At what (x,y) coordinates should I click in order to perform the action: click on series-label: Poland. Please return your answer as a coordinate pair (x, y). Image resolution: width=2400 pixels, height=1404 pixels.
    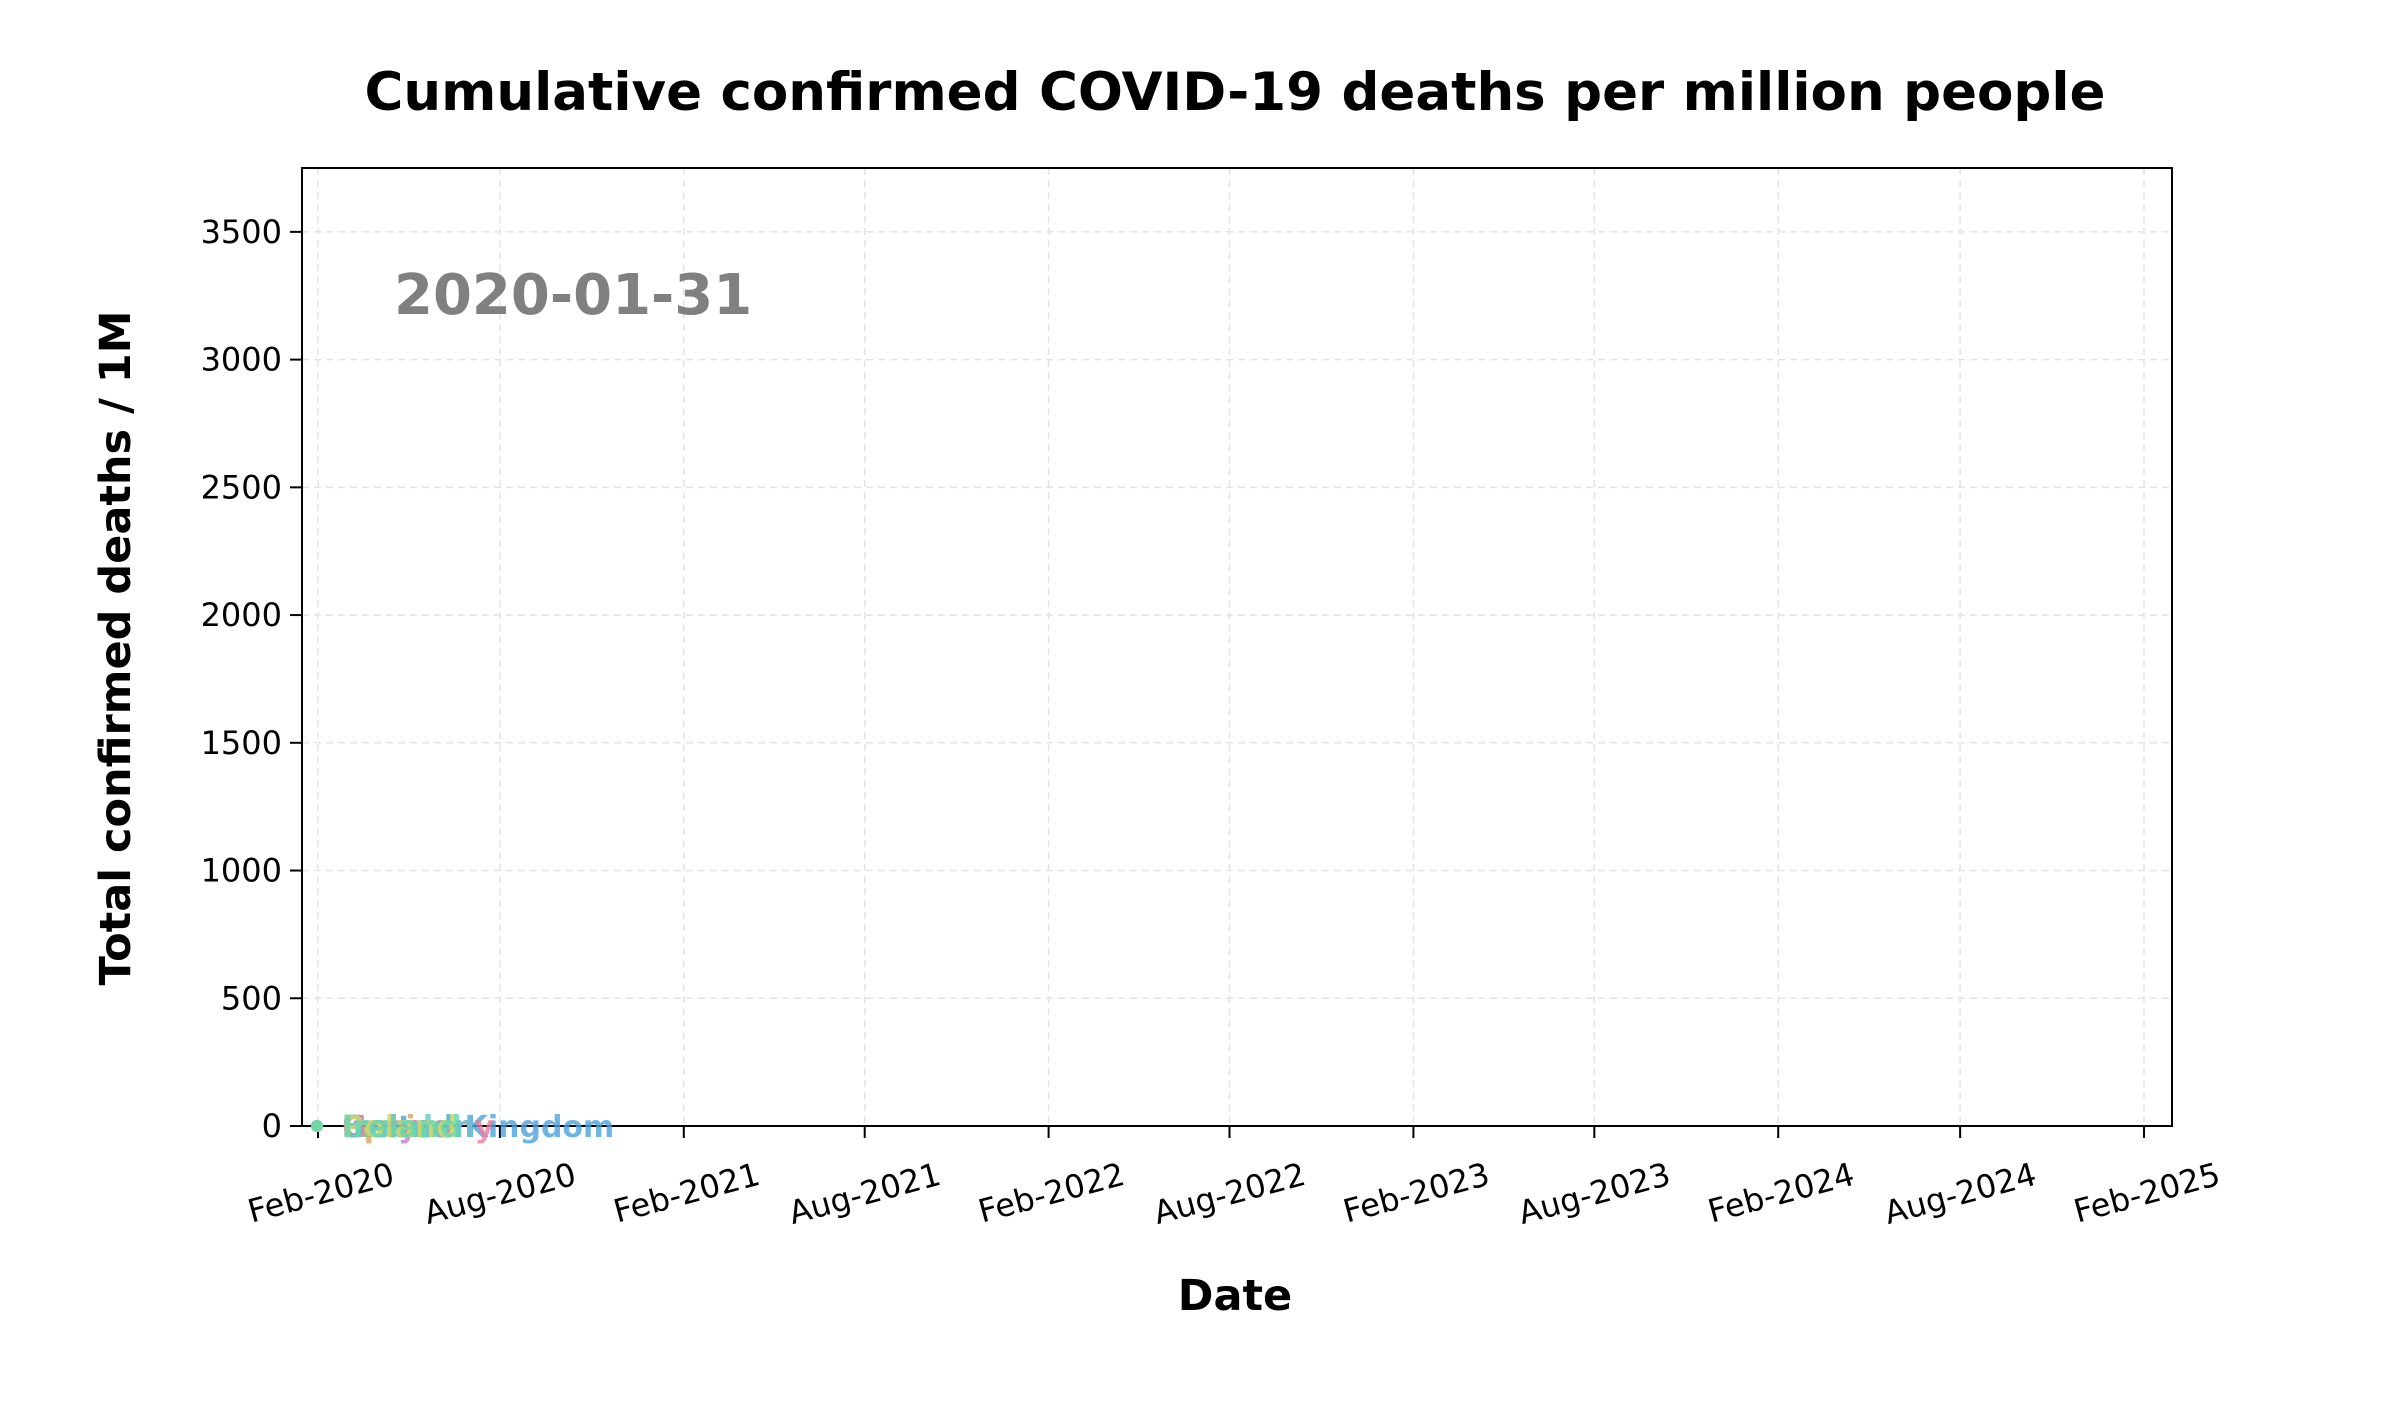
    Looking at the image, I should click on (400, 1127).